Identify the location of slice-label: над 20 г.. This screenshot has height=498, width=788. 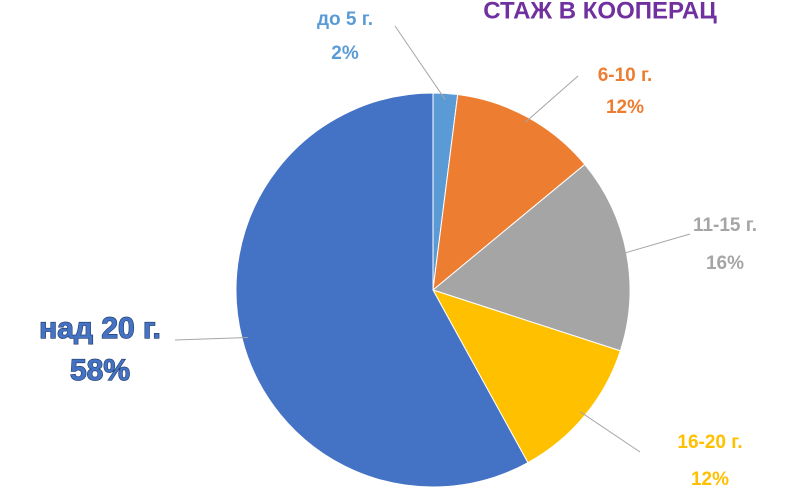
(100, 328).